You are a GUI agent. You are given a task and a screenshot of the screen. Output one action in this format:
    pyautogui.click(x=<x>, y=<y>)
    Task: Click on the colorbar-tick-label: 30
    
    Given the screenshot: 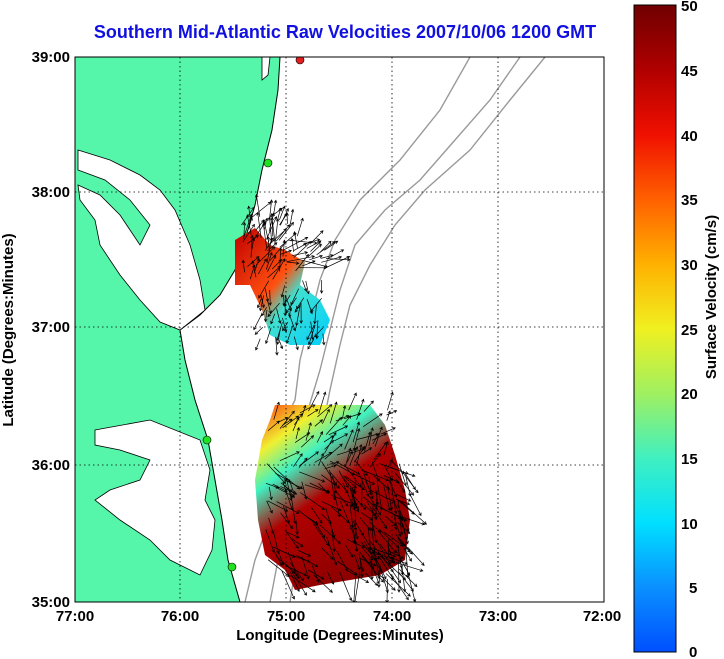 What is the action you would take?
    pyautogui.click(x=689, y=265)
    